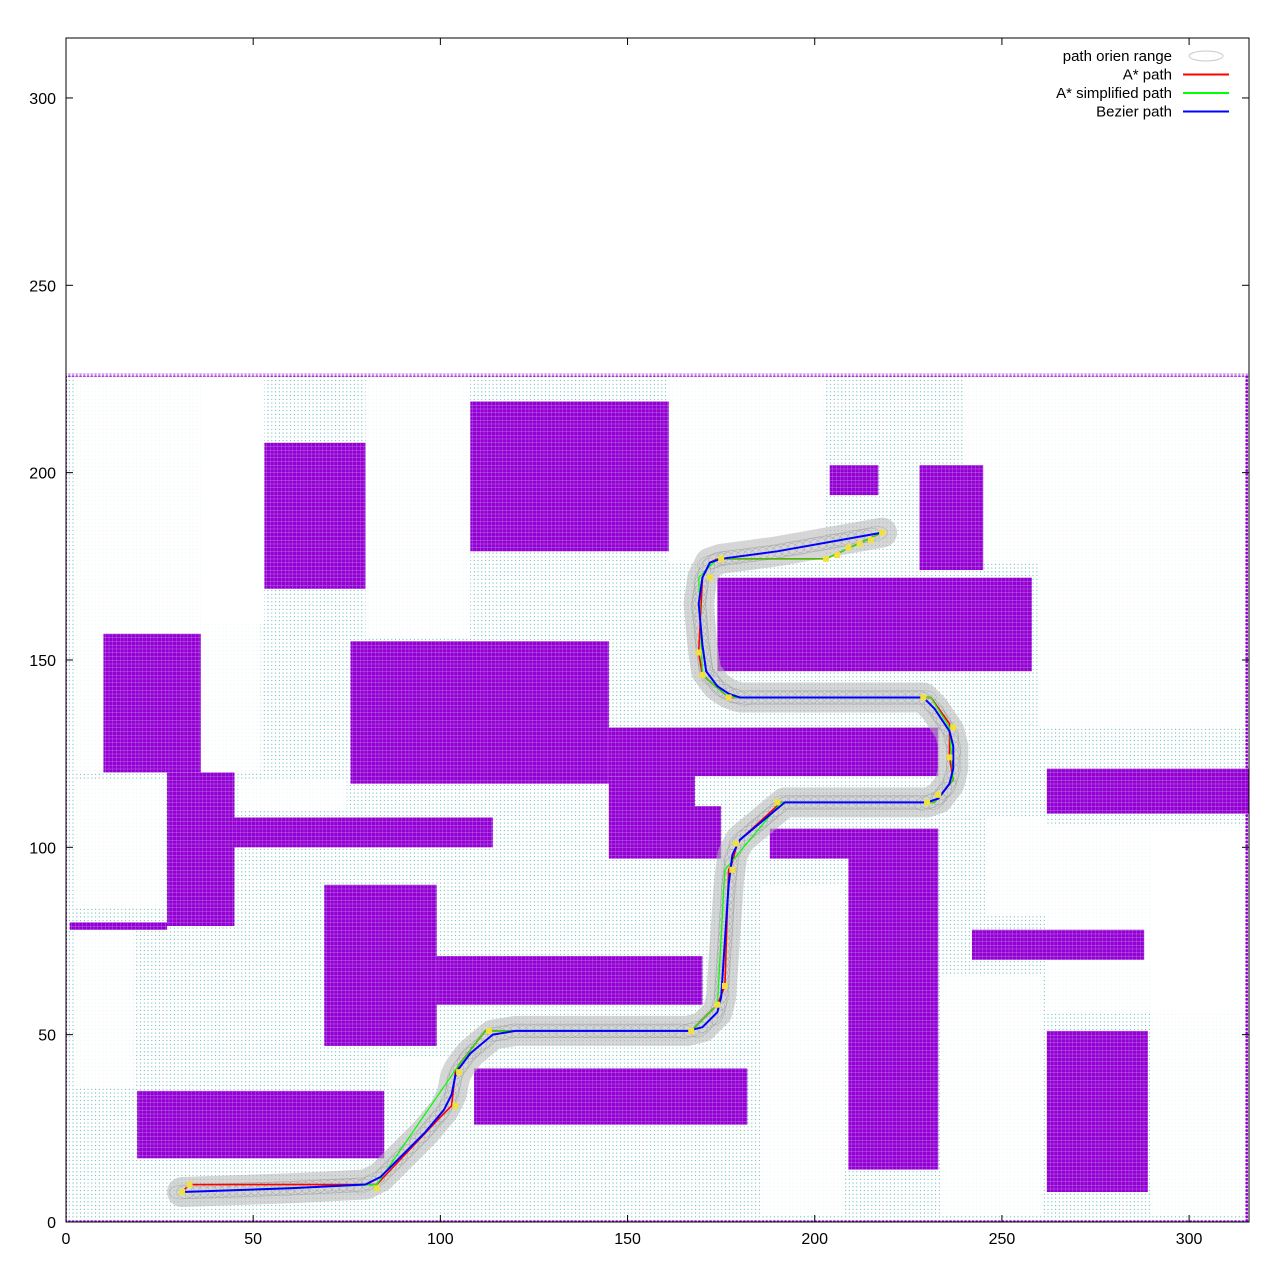 The image size is (1280, 1280). I want to click on legend-label: path orien range, so click(1117, 56).